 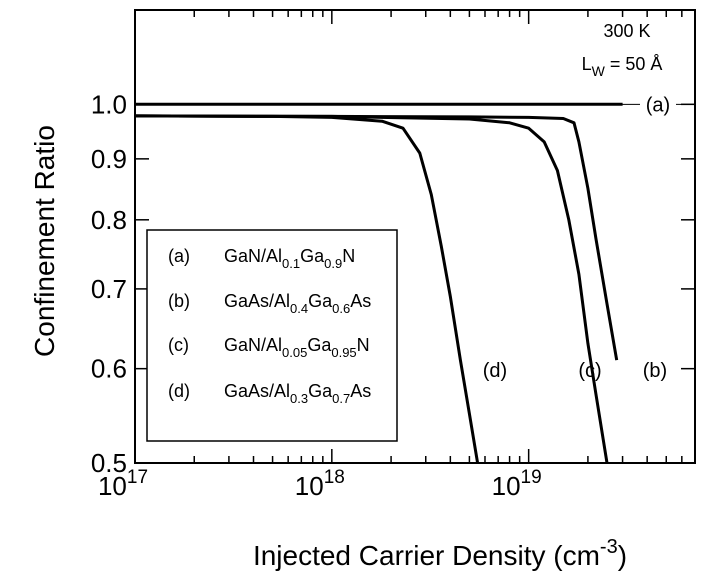 What do you see at coordinates (297, 303) in the screenshot?
I see `legend-entry-label: GaAs/Al0.4Ga0.6As` at bounding box center [297, 303].